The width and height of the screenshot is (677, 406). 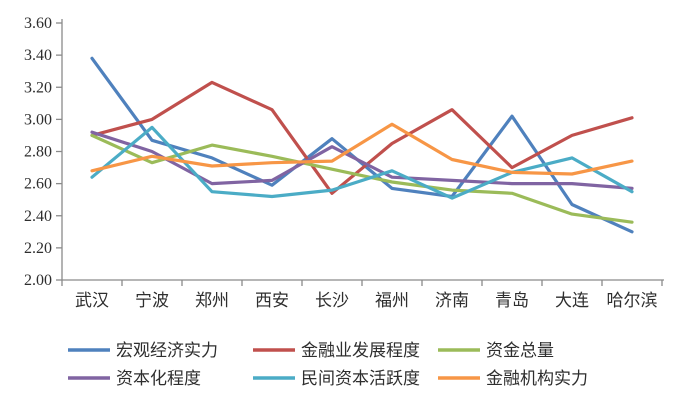 What do you see at coordinates (152, 300) in the screenshot?
I see `x-category-label: 宁波` at bounding box center [152, 300].